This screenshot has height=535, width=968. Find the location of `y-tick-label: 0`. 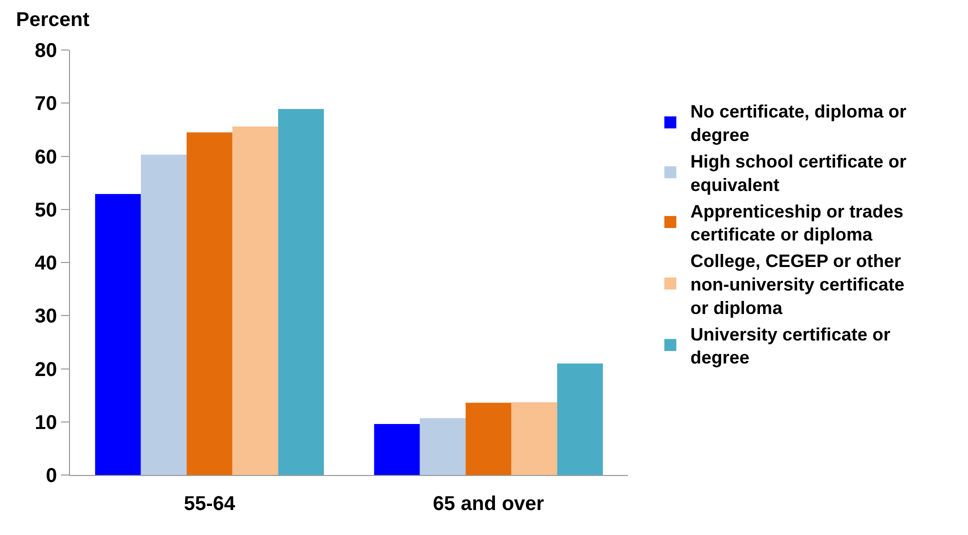

y-tick-label: 0 is located at coordinates (51, 476).